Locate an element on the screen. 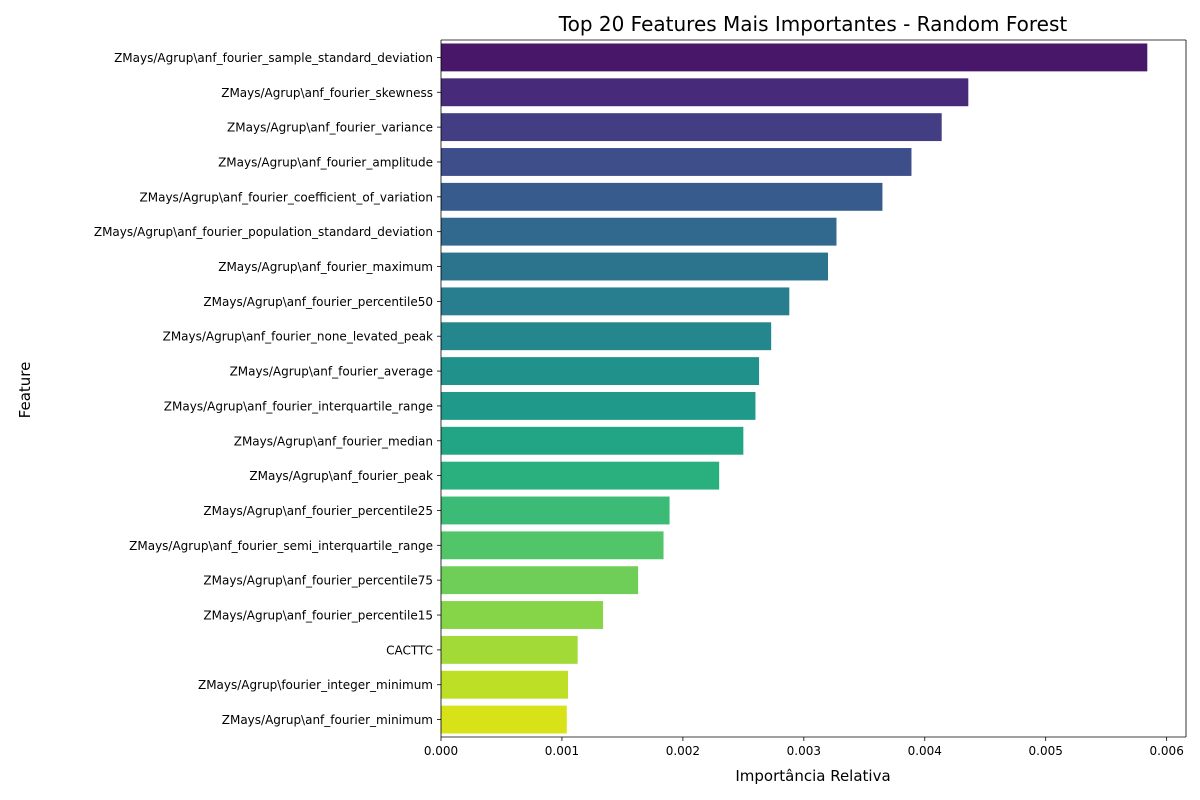  x-tick-label: 0.003 is located at coordinates (804, 751).